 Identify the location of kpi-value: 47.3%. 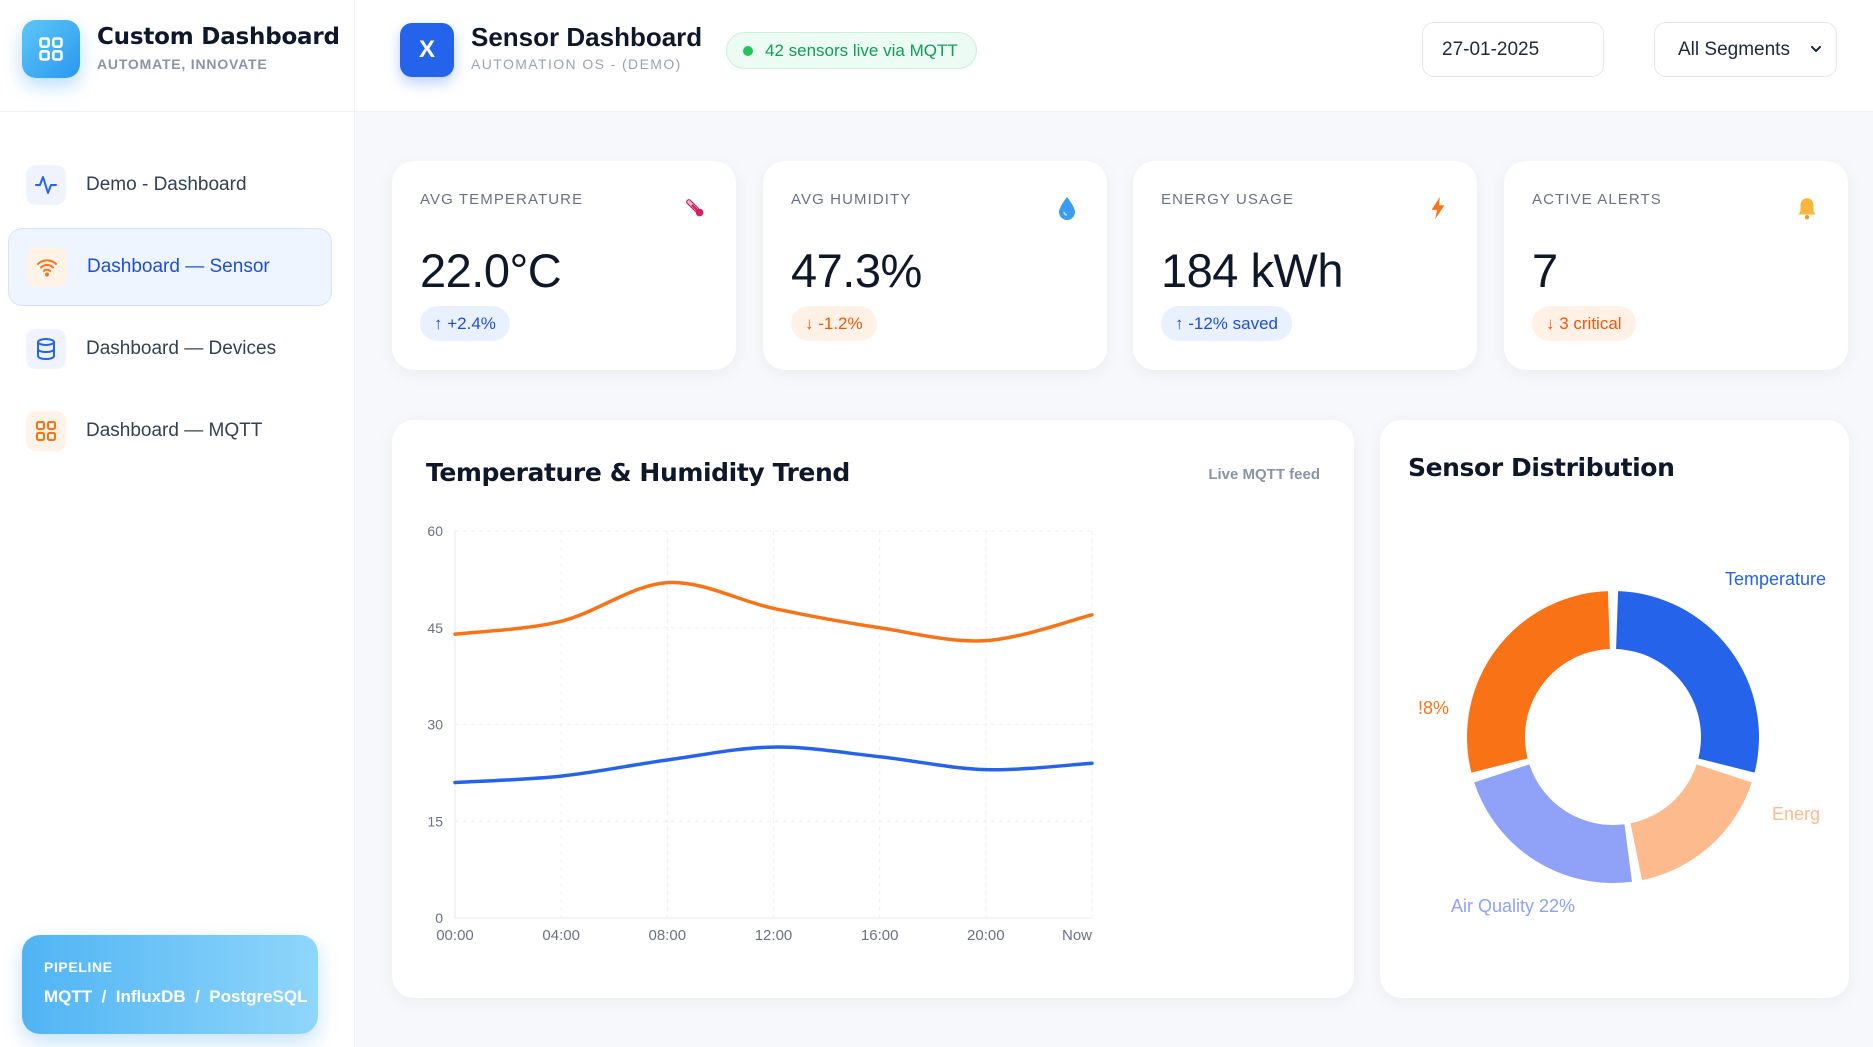
(856, 270).